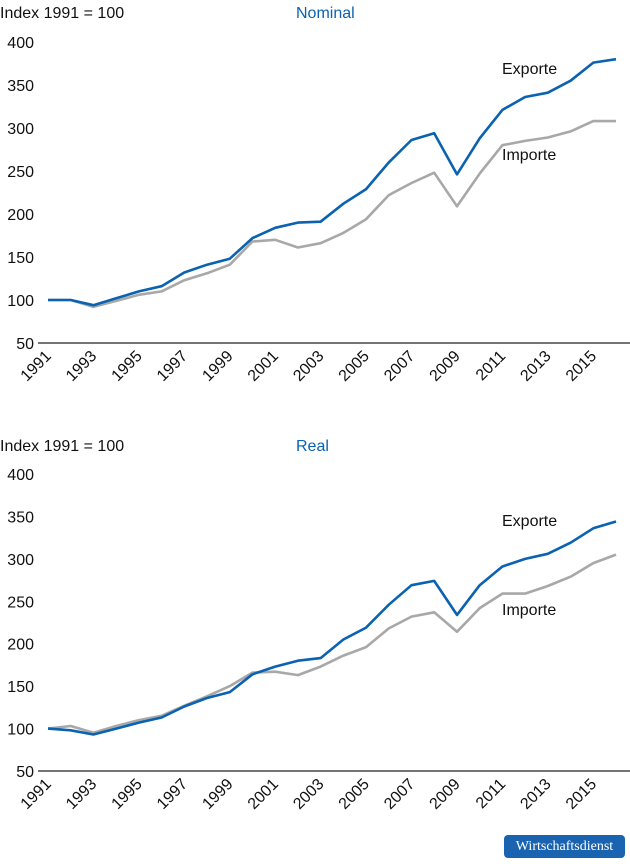 This screenshot has width=630, height=864. Describe the element at coordinates (312, 446) in the screenshot. I see `chart-title: Real` at that location.